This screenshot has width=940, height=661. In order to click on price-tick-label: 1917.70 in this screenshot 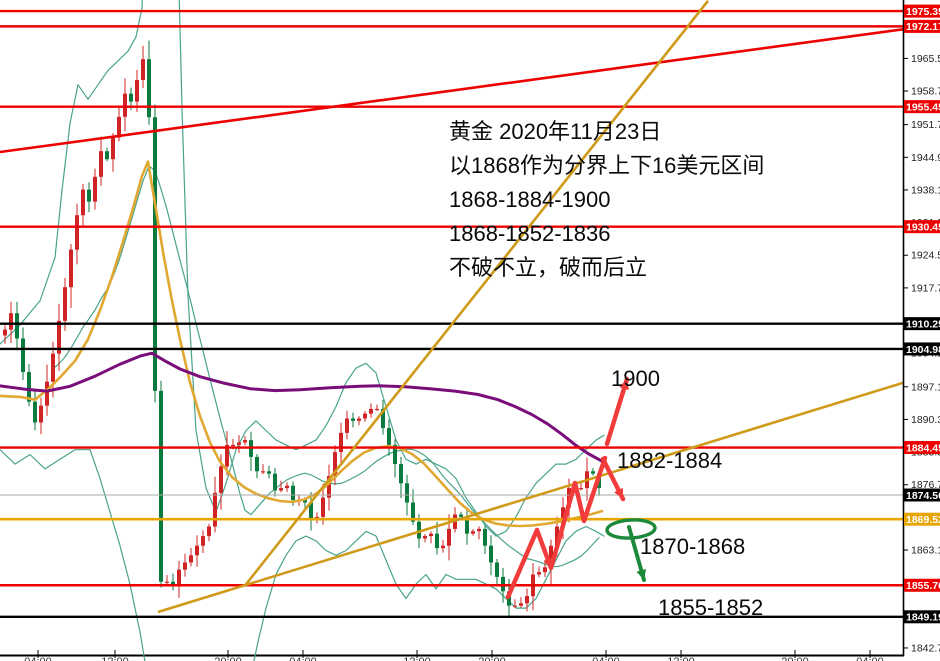, I will do `click(925, 288)`.